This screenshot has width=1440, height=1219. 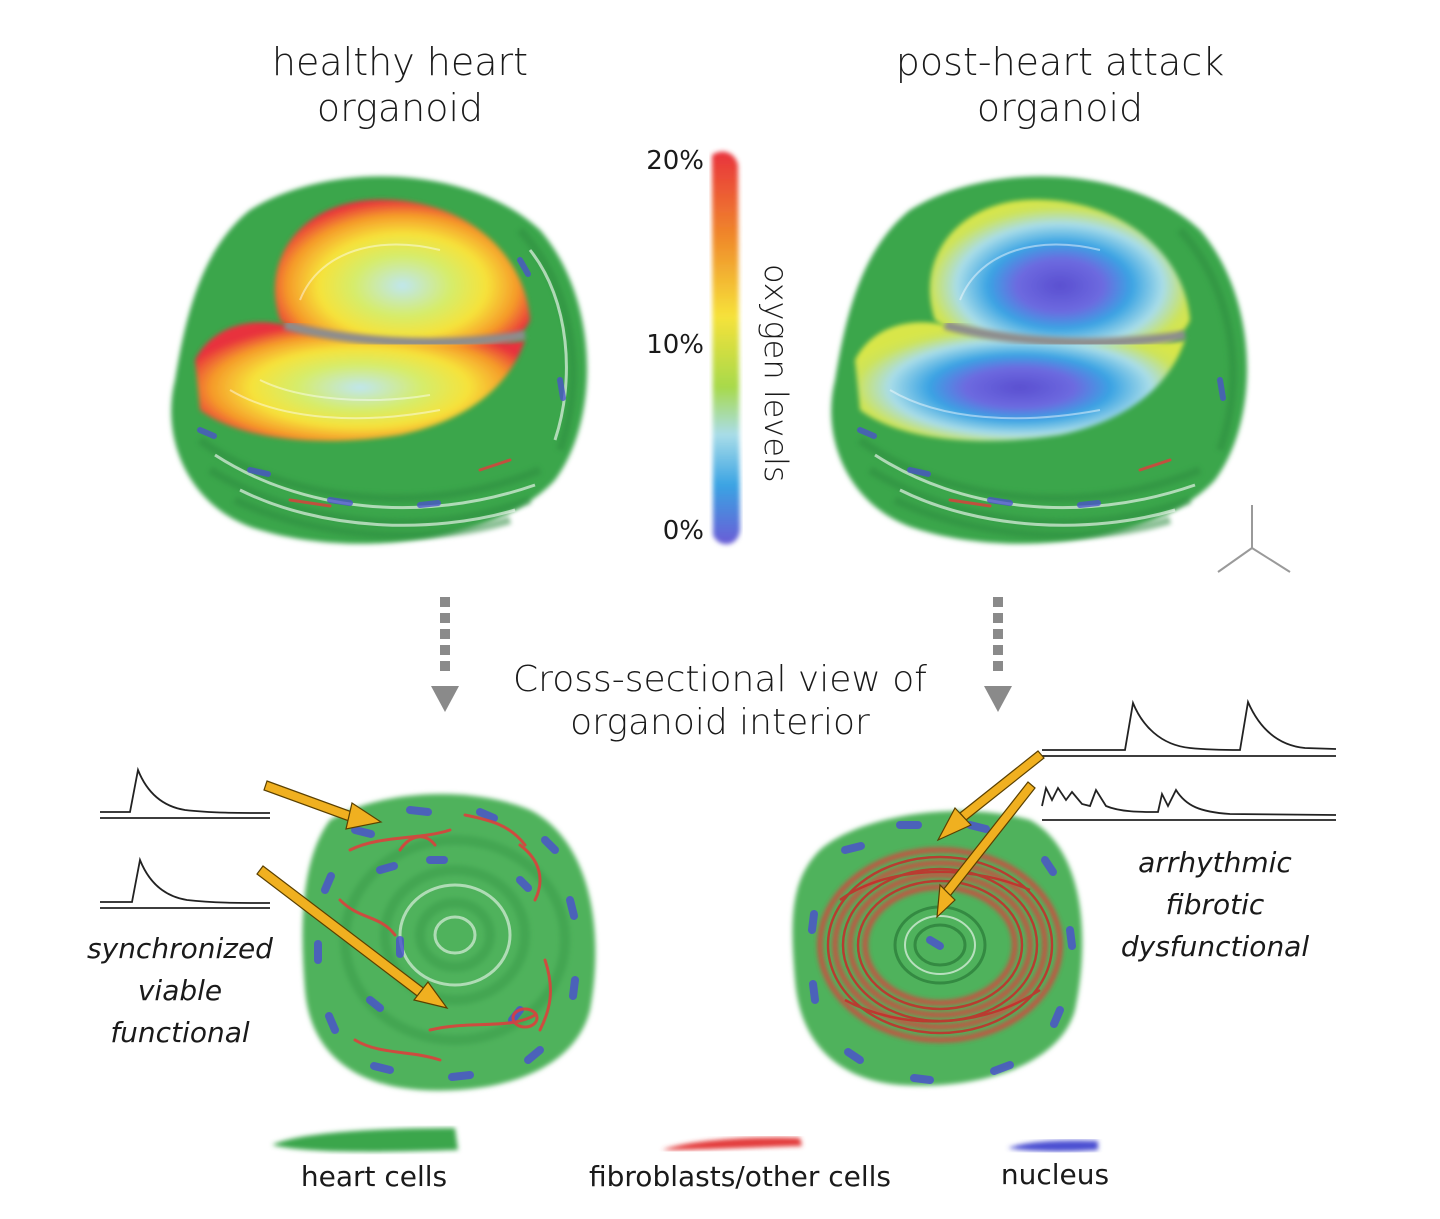 I want to click on legend-swatches, so click(x=685, y=1140).